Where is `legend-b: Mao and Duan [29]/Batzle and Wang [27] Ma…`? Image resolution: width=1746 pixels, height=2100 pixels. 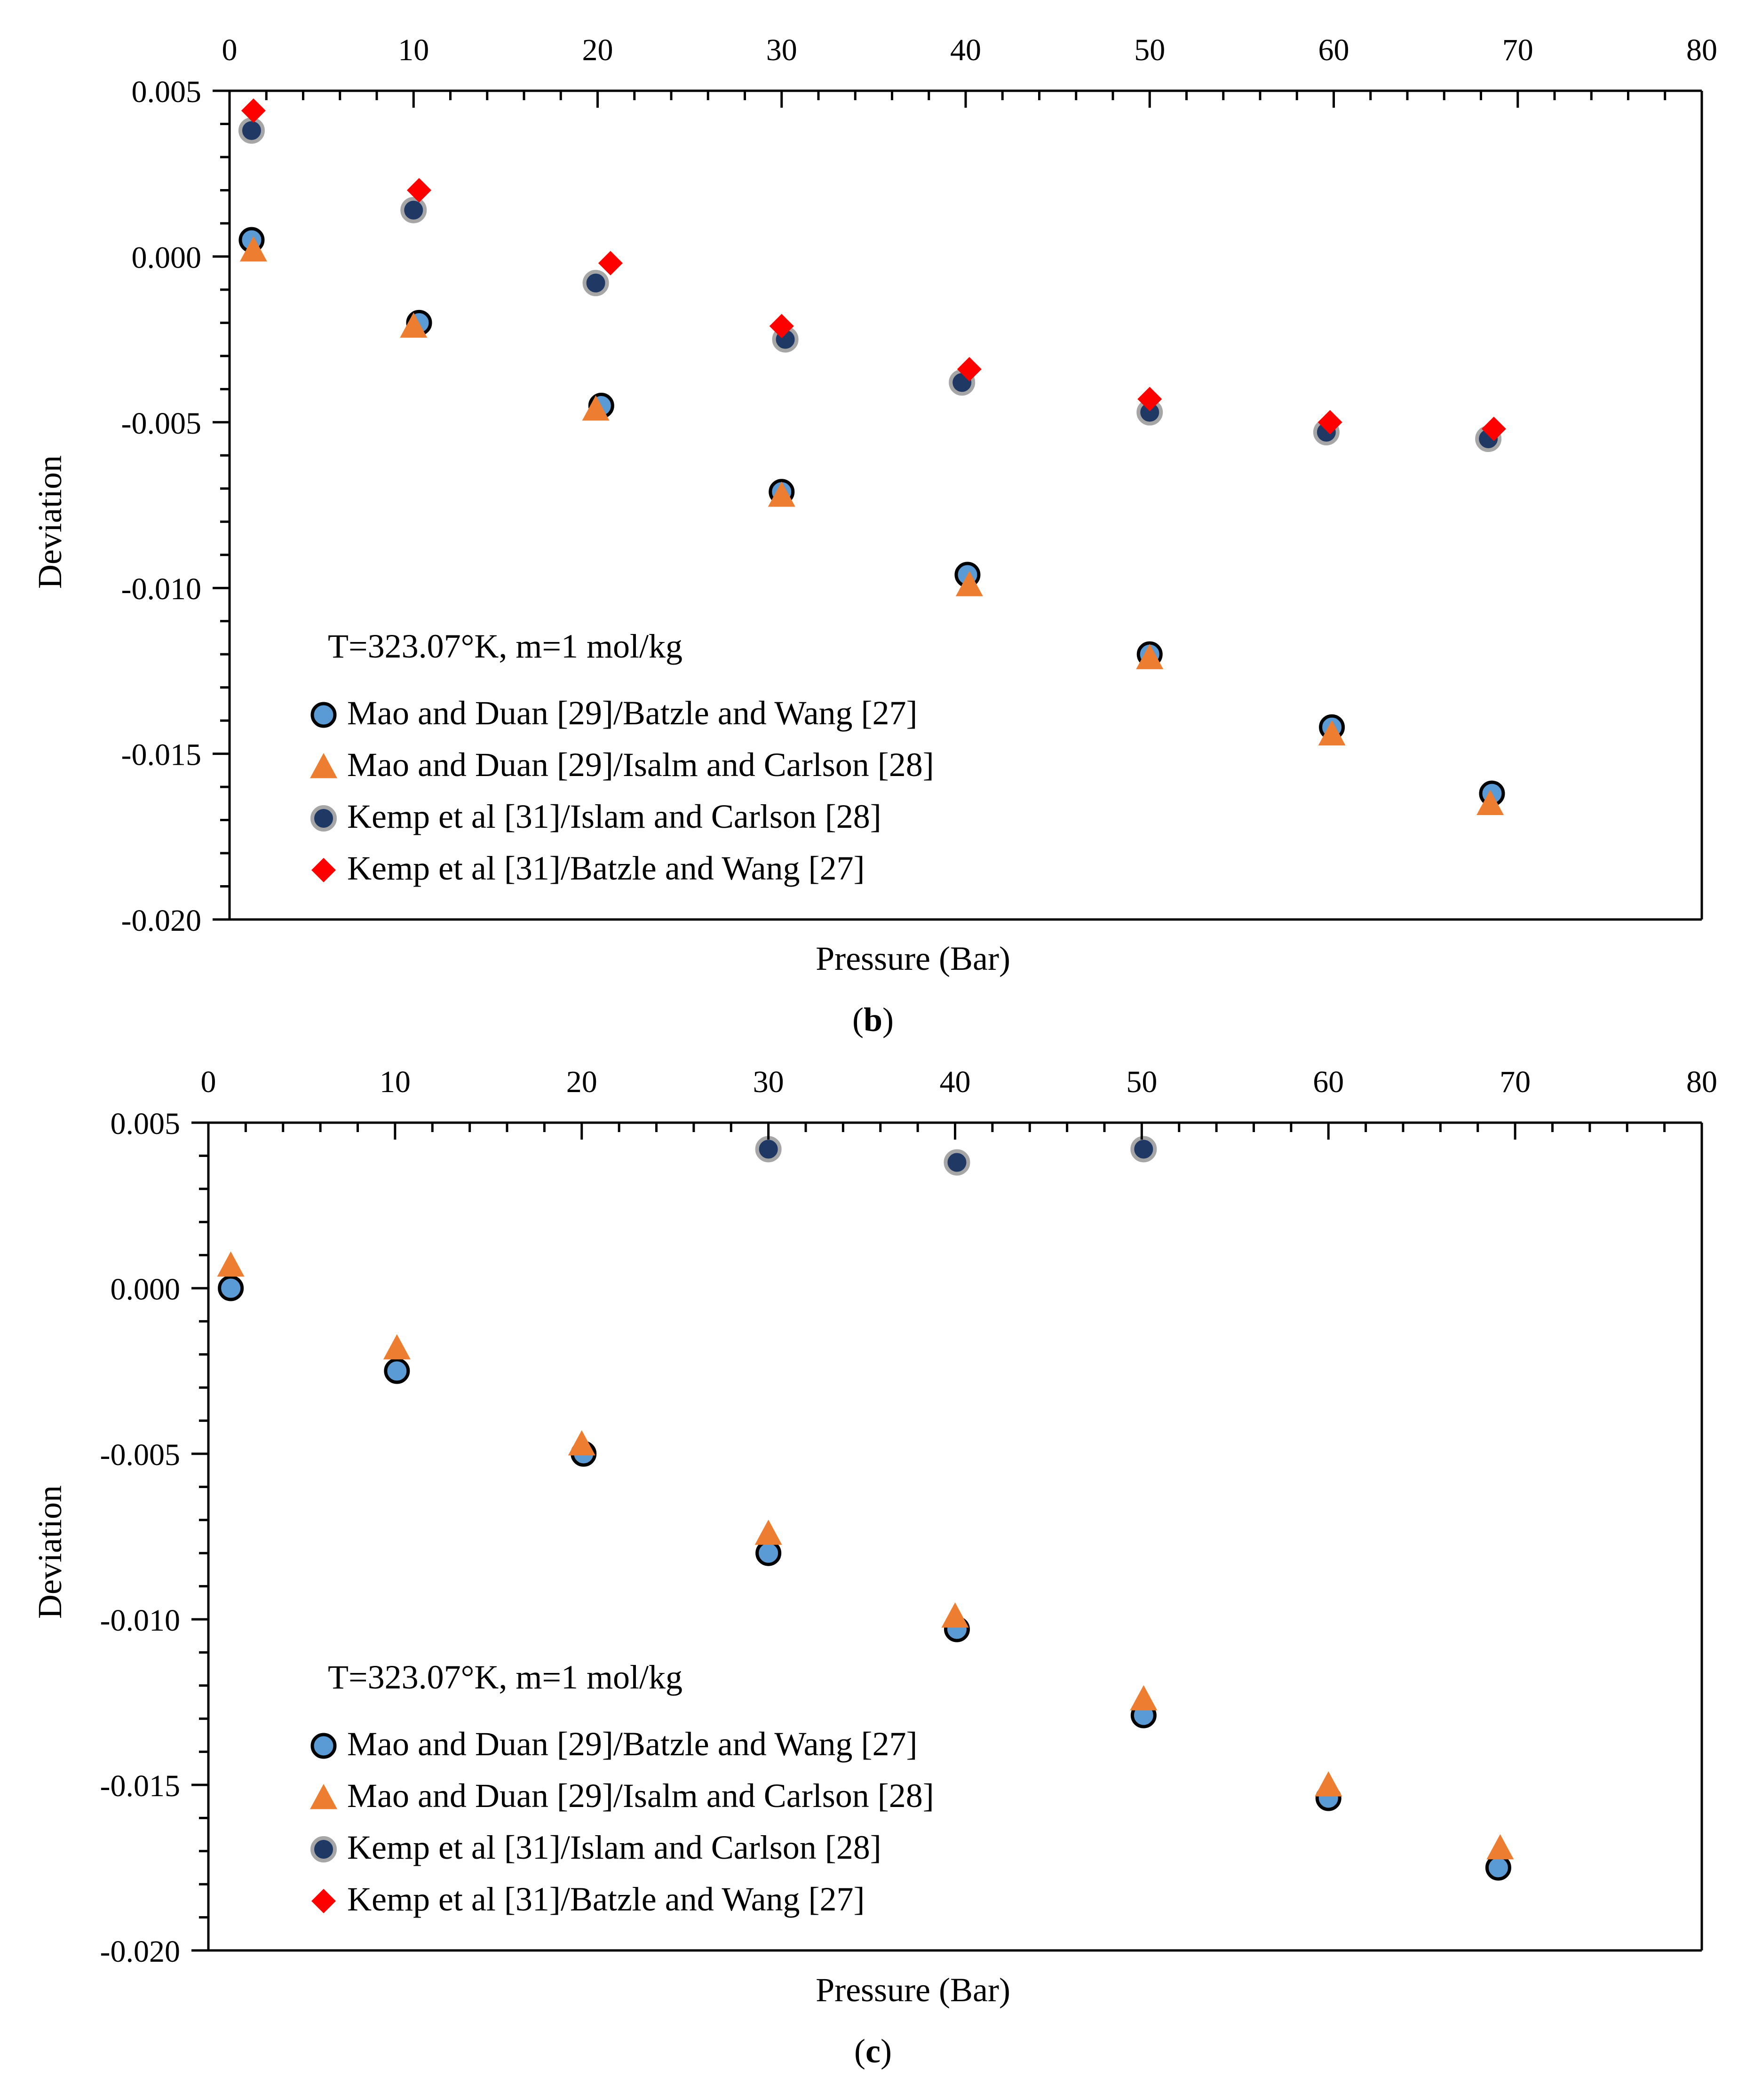 legend-b: Mao and Duan [29]/Batzle and Wang [27] Ma… is located at coordinates (622, 790).